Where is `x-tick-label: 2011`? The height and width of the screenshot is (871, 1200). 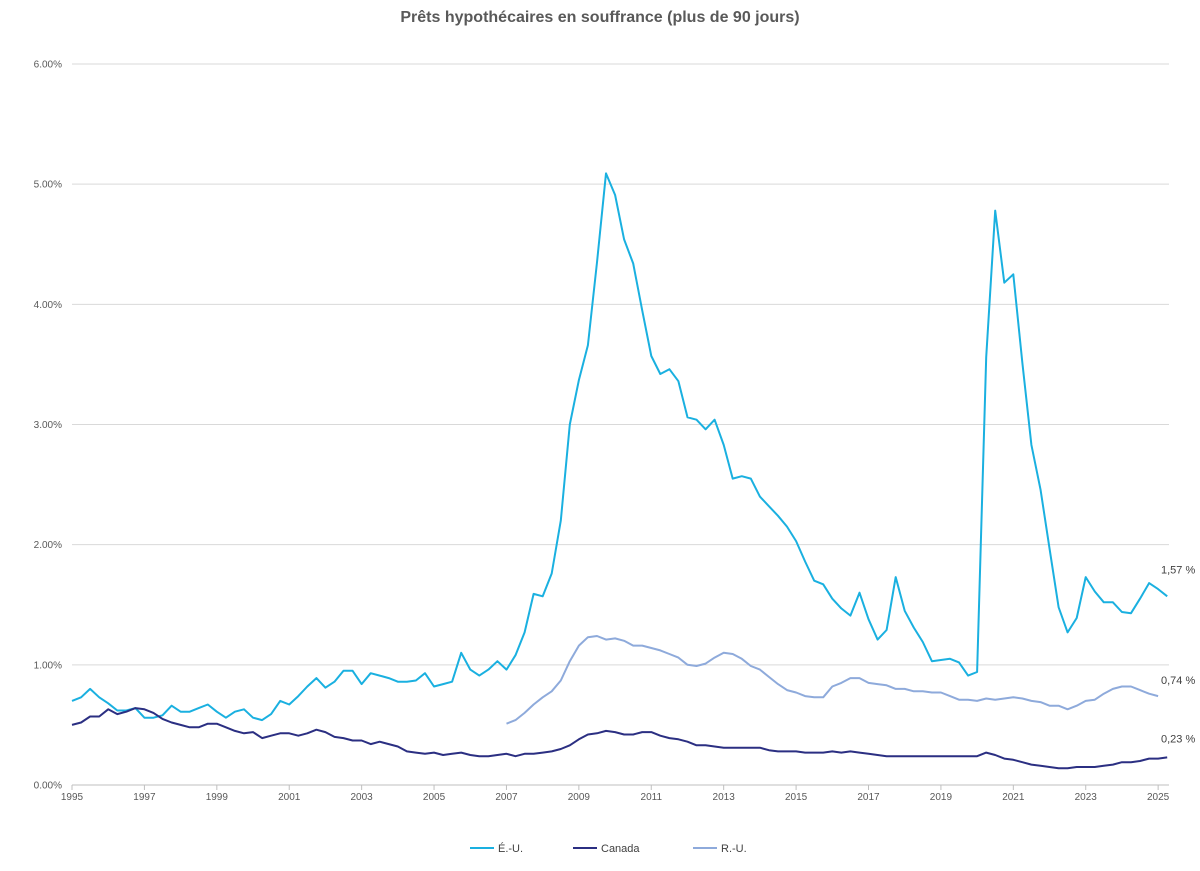 x-tick-label: 2011 is located at coordinates (652, 797).